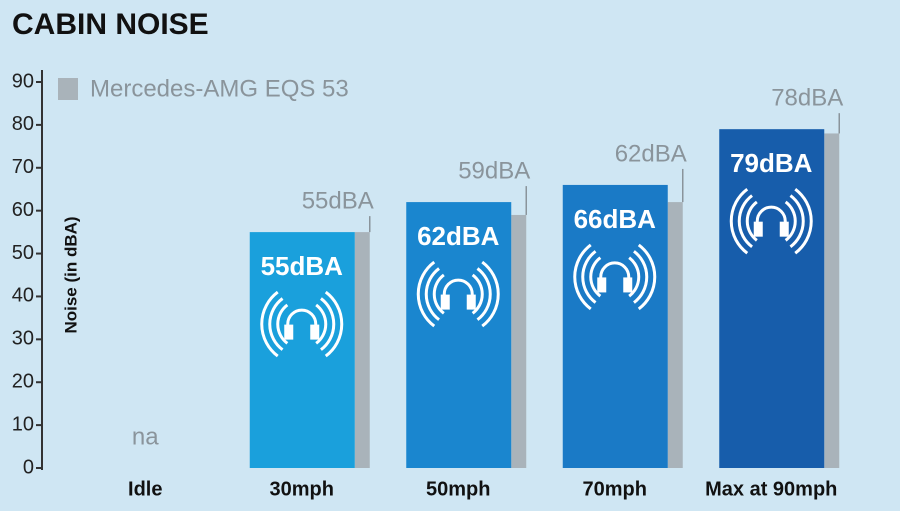 Image resolution: width=900 pixels, height=511 pixels. Describe the element at coordinates (23, 167) in the screenshot. I see `y-tick-label: 70` at that location.